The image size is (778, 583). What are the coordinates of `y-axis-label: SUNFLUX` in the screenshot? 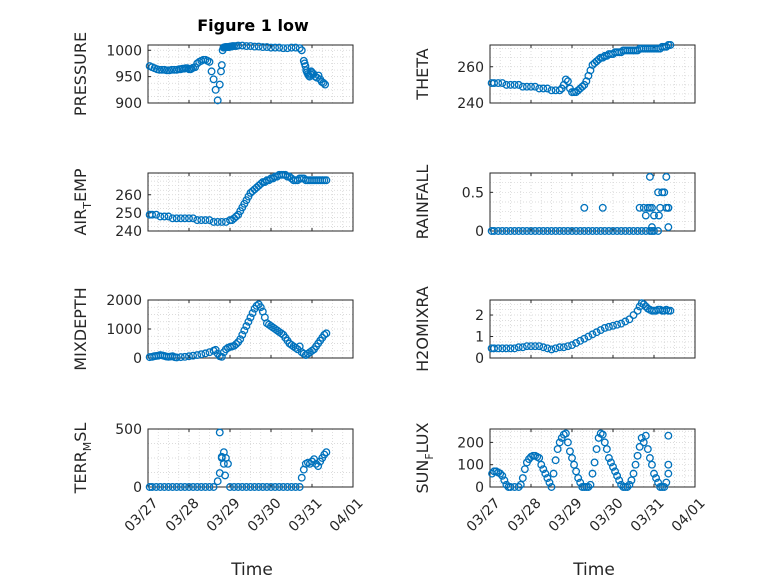 It's located at (424, 457).